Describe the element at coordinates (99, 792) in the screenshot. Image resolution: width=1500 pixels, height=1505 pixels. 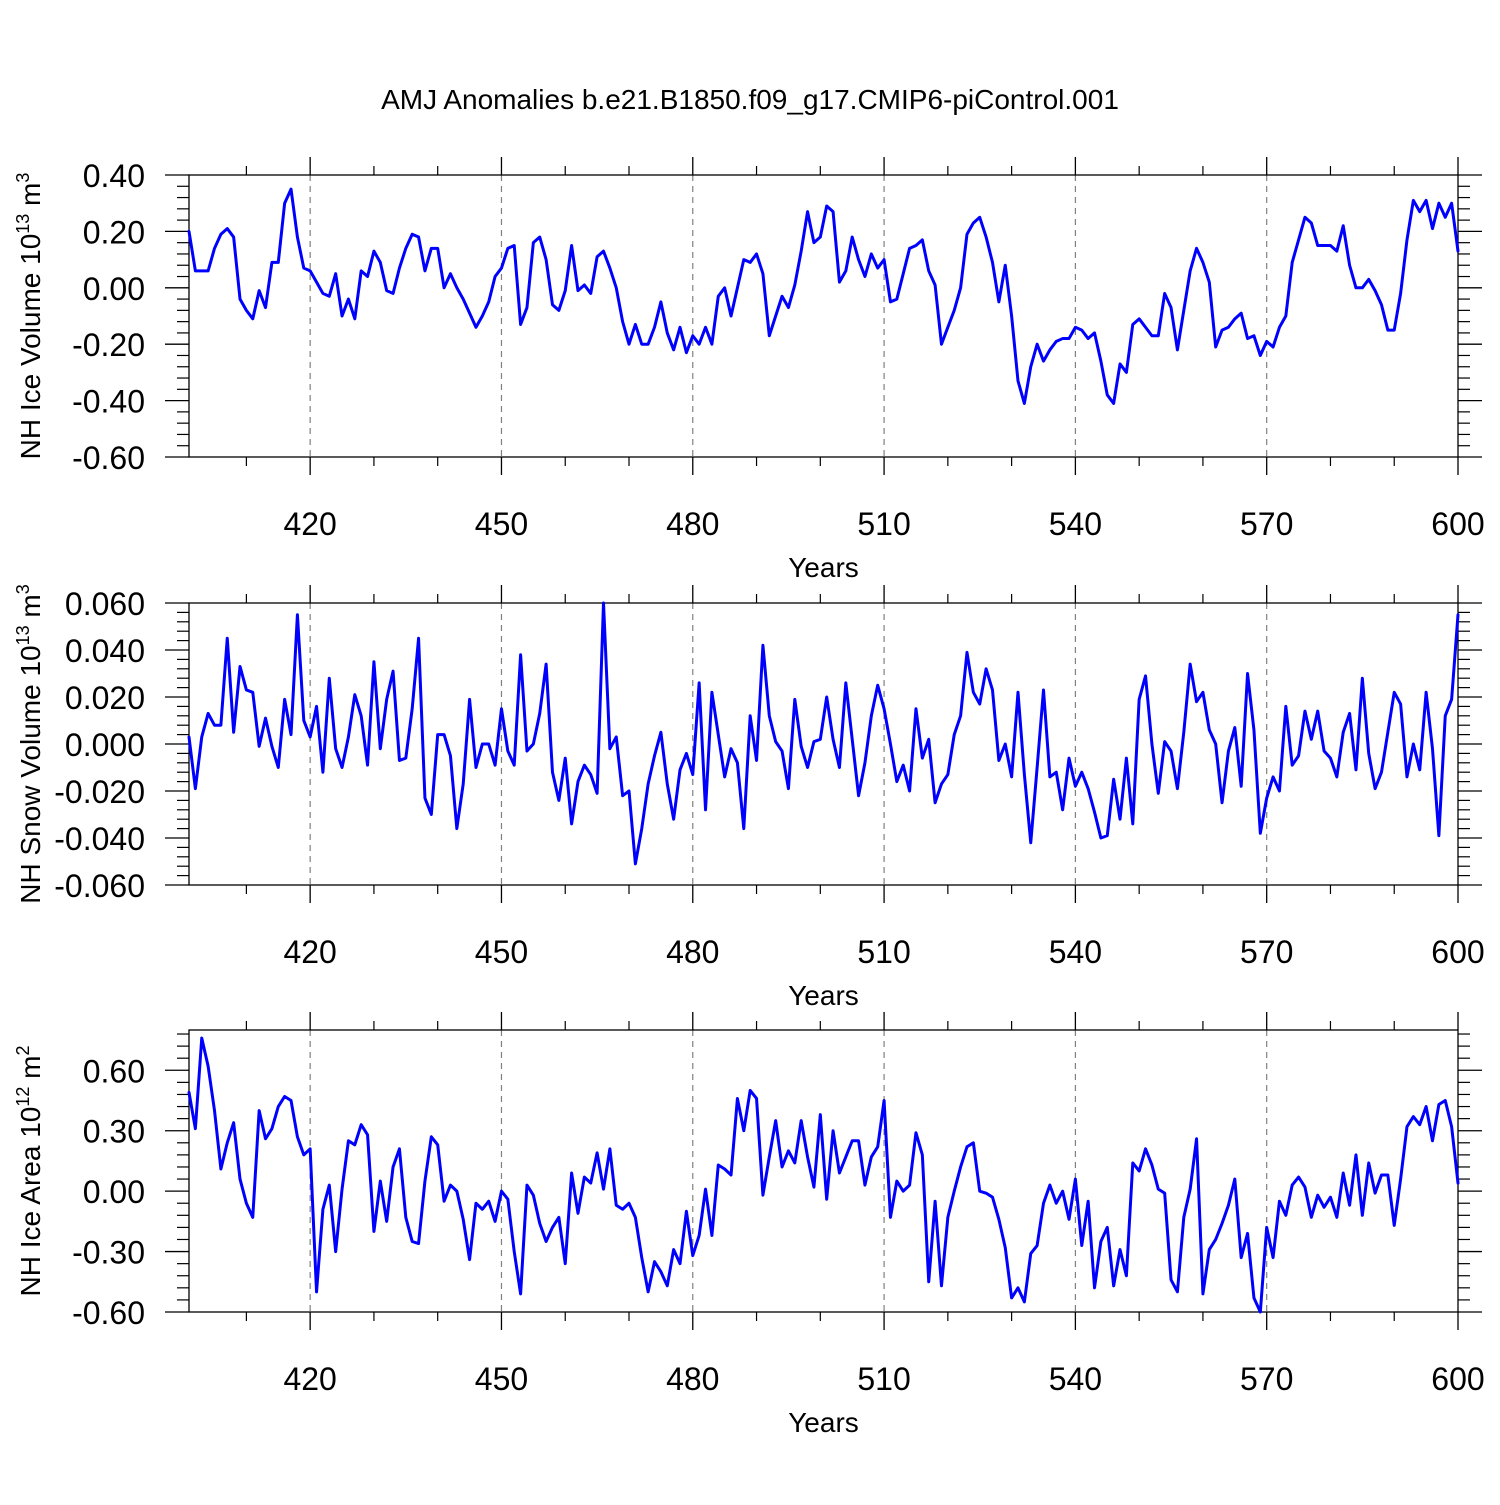
I see `y-tick-label: -0.020` at that location.